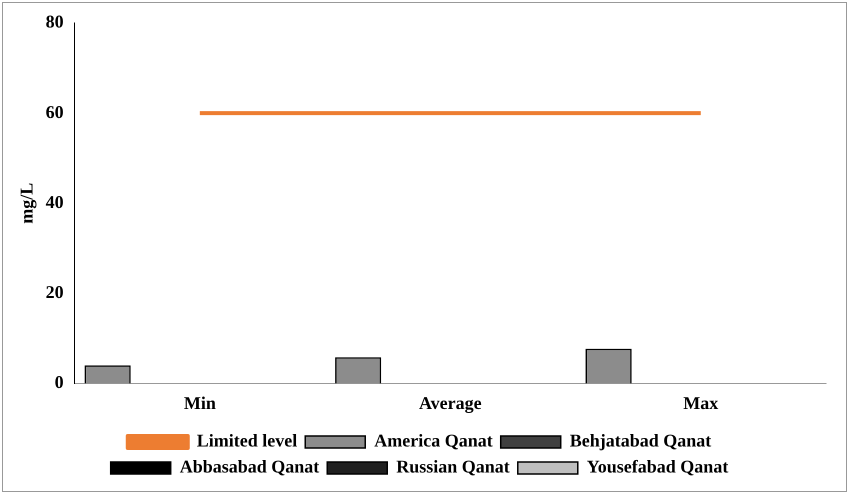 The width and height of the screenshot is (849, 494). What do you see at coordinates (657, 466) in the screenshot?
I see `legend-label: Yousefabad Qanat` at bounding box center [657, 466].